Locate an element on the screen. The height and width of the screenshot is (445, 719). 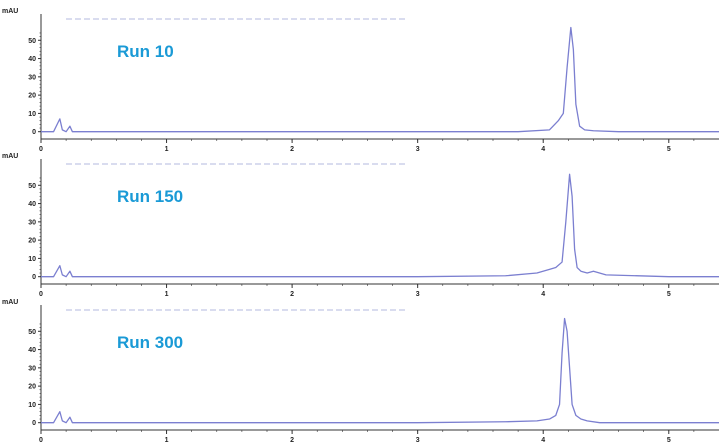
run-label: Run 300 is located at coordinates (150, 342).